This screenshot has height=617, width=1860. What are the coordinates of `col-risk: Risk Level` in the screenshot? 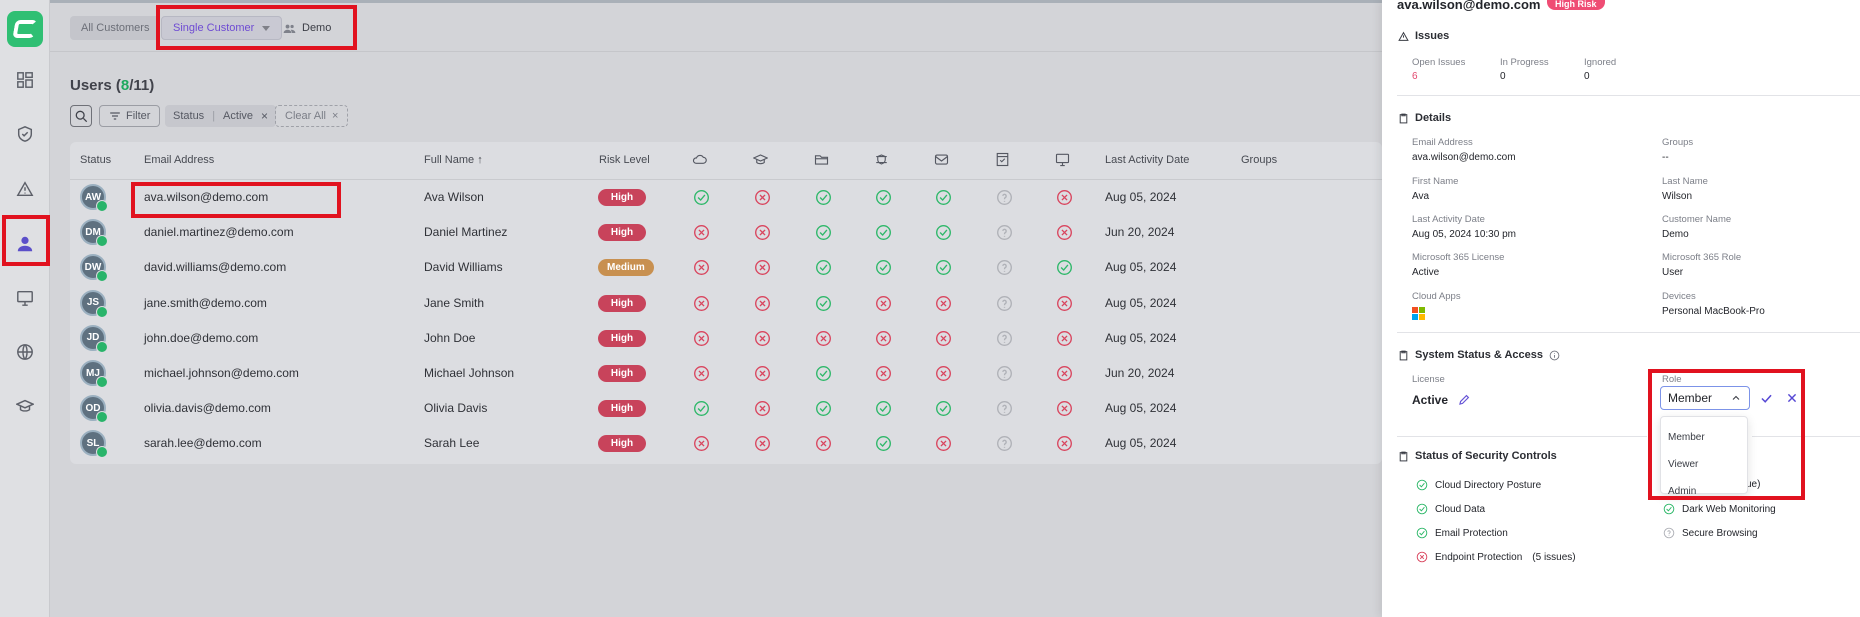 It's located at (624, 160).